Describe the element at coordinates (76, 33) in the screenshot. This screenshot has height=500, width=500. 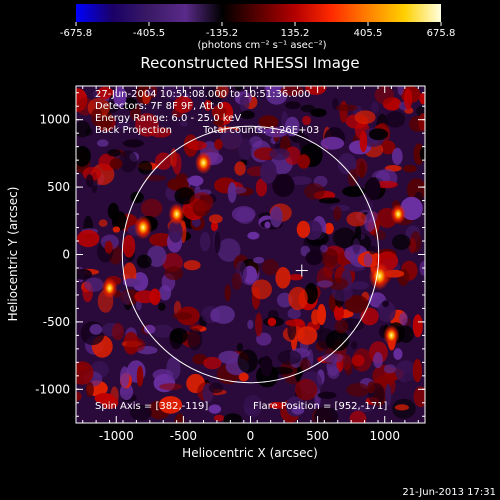
I see `colorbar-tick-label: -675.8` at that location.